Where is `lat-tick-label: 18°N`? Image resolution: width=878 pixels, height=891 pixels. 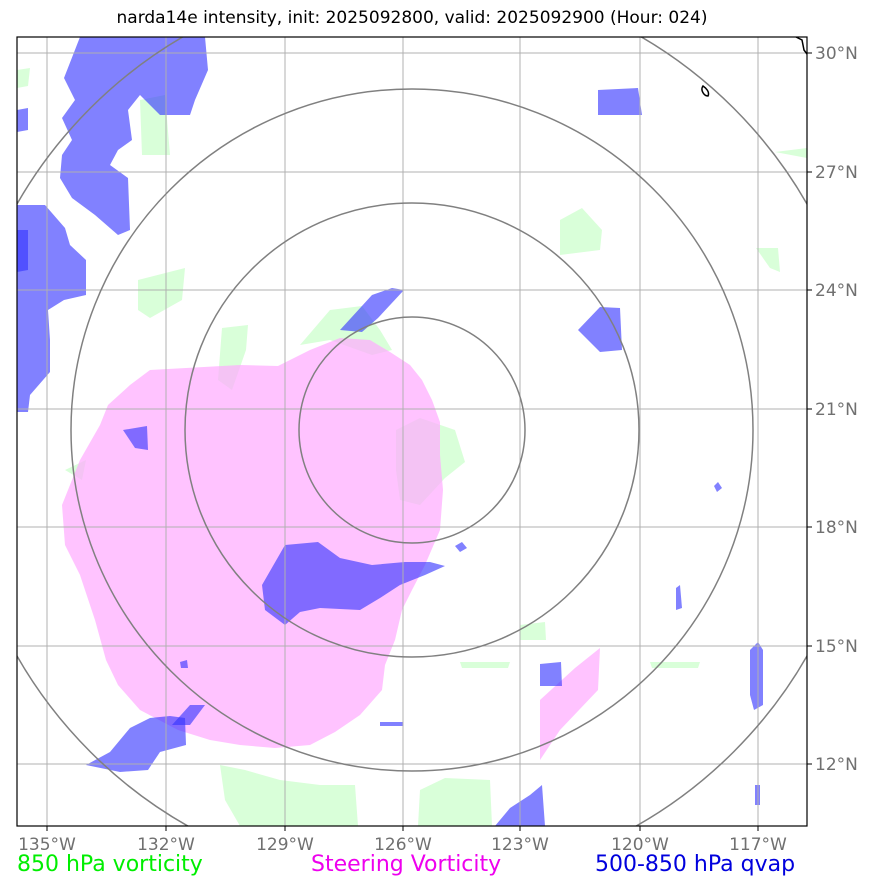 lat-tick-label: 18°N is located at coordinates (836, 528).